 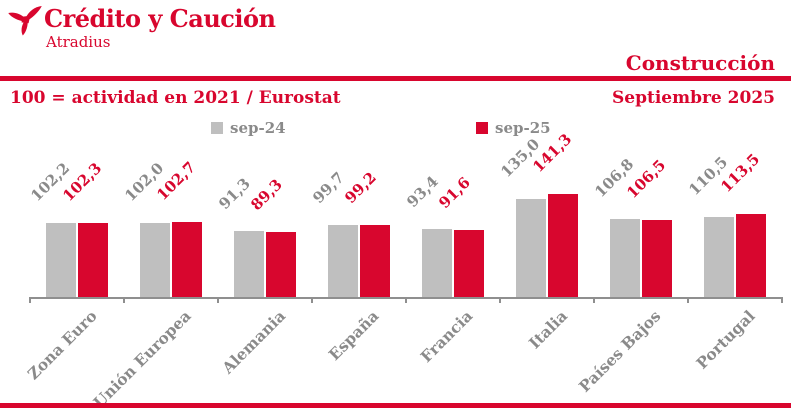 I want to click on legend-label-sep25: sep-25, so click(x=523, y=128).